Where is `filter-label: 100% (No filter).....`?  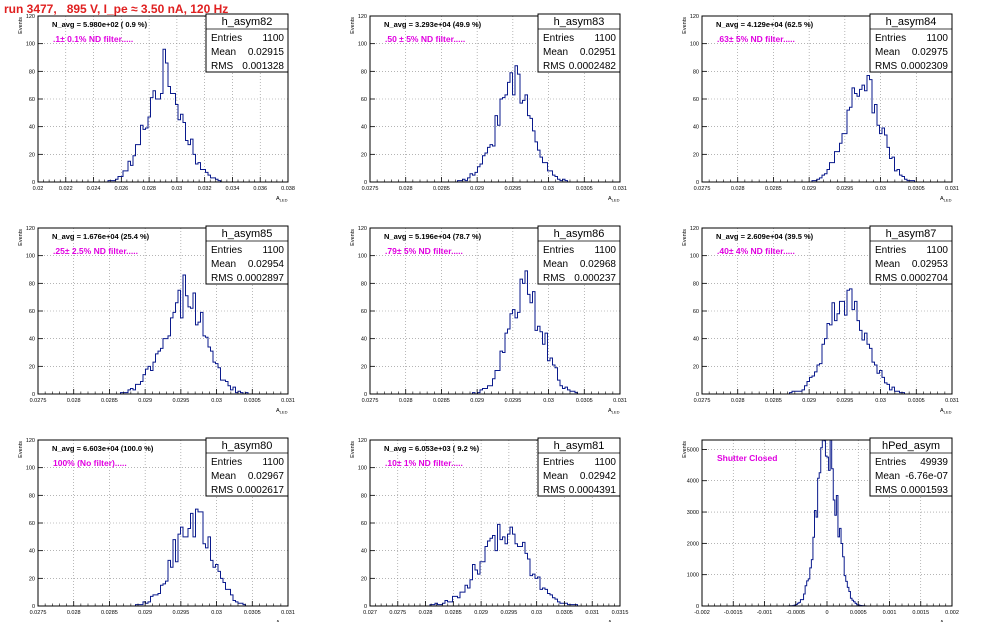
filter-label: 100% (No filter)..... is located at coordinates (90, 463).